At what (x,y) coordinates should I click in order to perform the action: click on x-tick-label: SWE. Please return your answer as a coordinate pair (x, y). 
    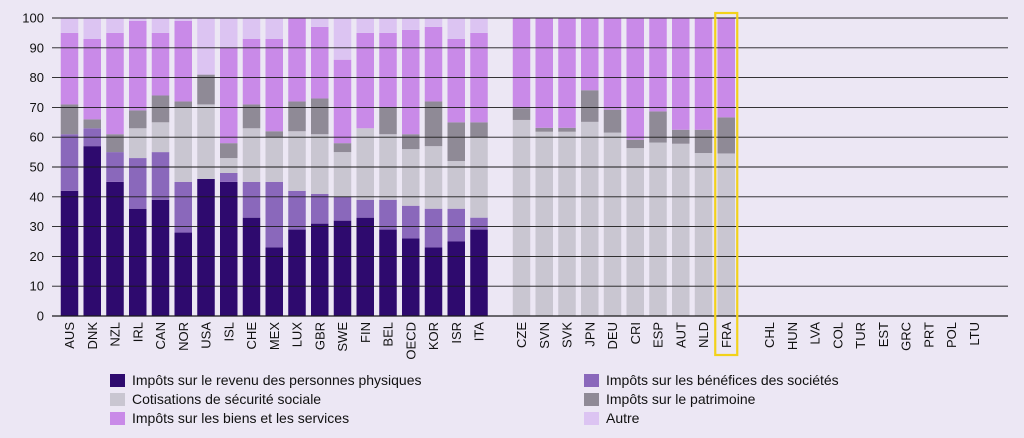
    Looking at the image, I should click on (342, 337).